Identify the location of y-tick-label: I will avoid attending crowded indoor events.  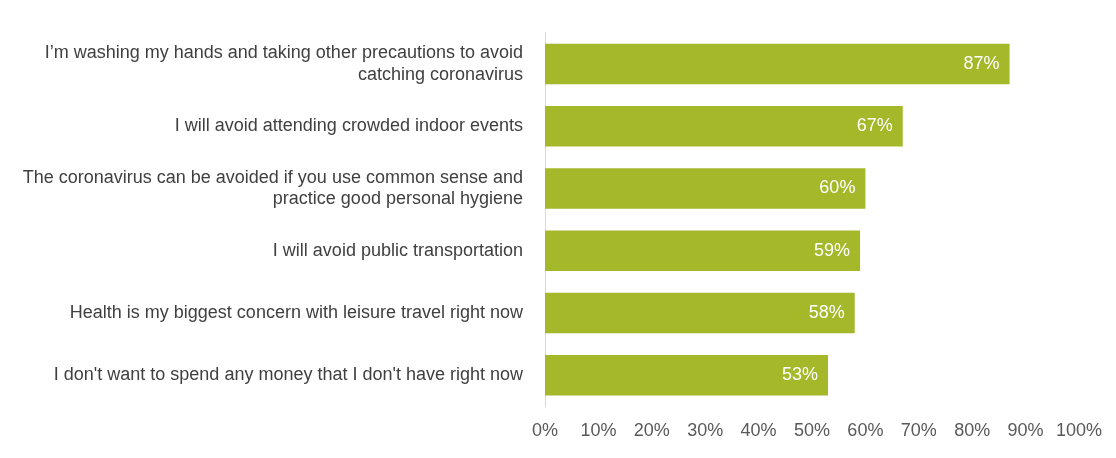
(348, 125).